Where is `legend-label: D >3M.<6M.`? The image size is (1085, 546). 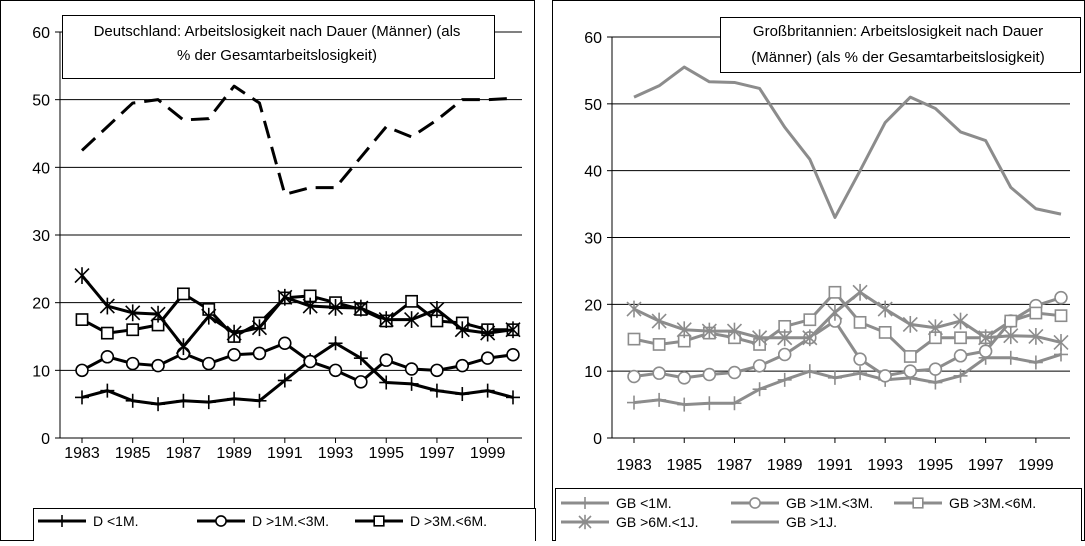 legend-label: D >3M.<6M. is located at coordinates (448, 521).